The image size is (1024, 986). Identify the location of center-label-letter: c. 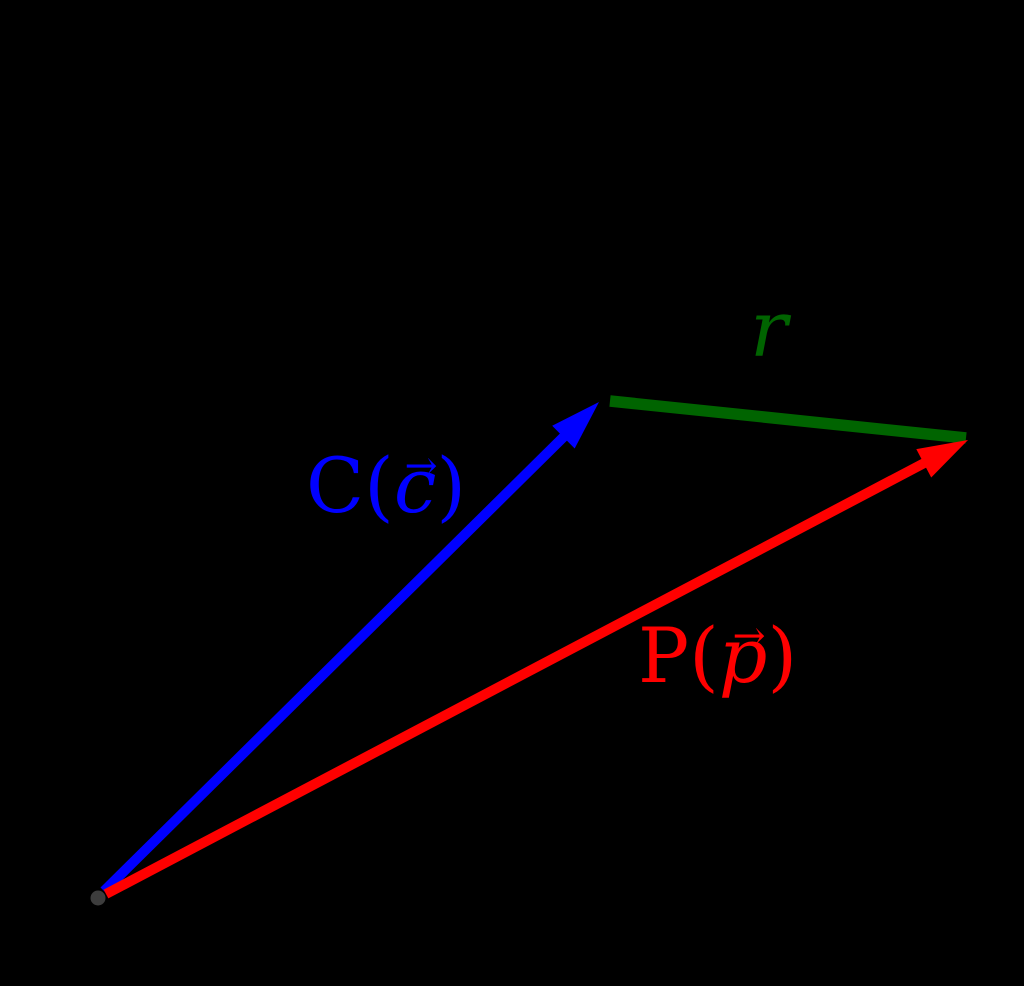
(415, 485).